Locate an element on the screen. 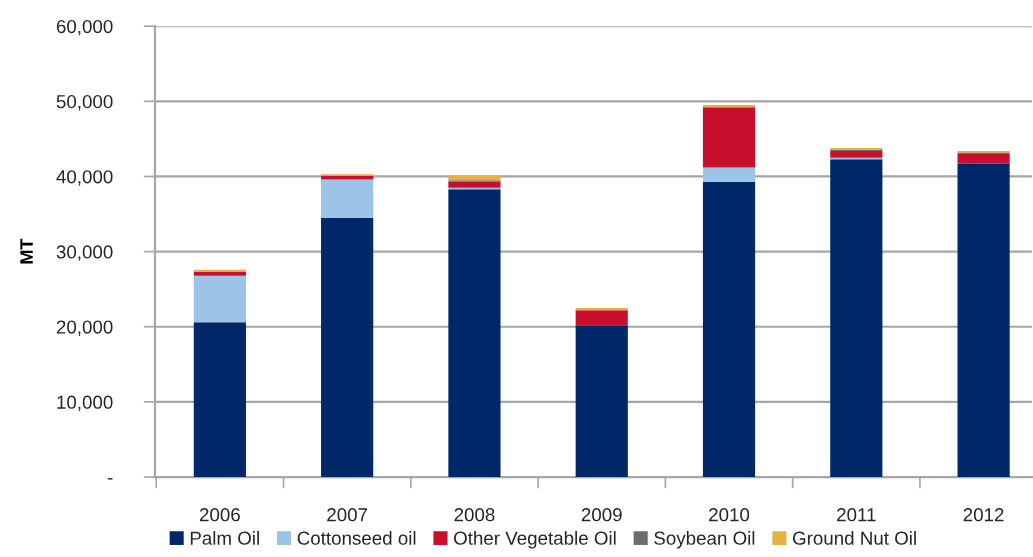 The width and height of the screenshot is (1033, 557). x-tick-label: 2010 is located at coordinates (729, 515).